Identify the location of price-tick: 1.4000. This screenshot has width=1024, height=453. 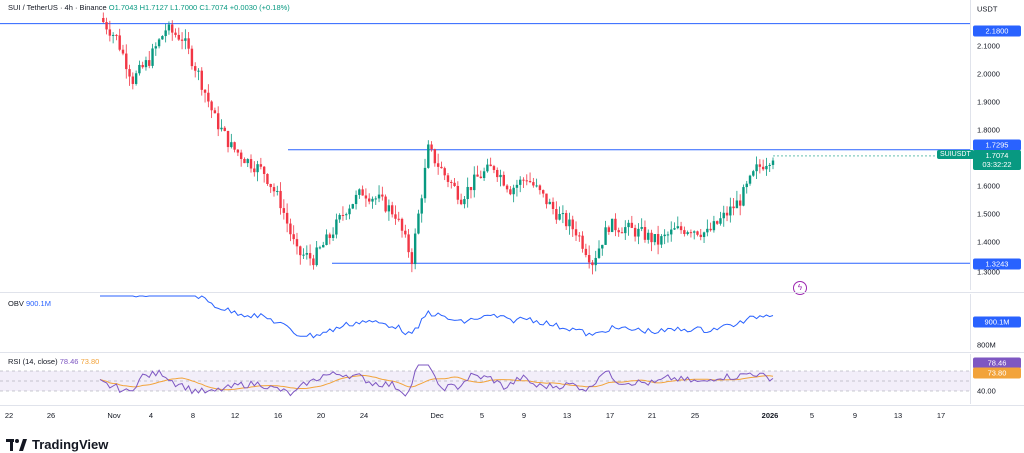
(988, 242).